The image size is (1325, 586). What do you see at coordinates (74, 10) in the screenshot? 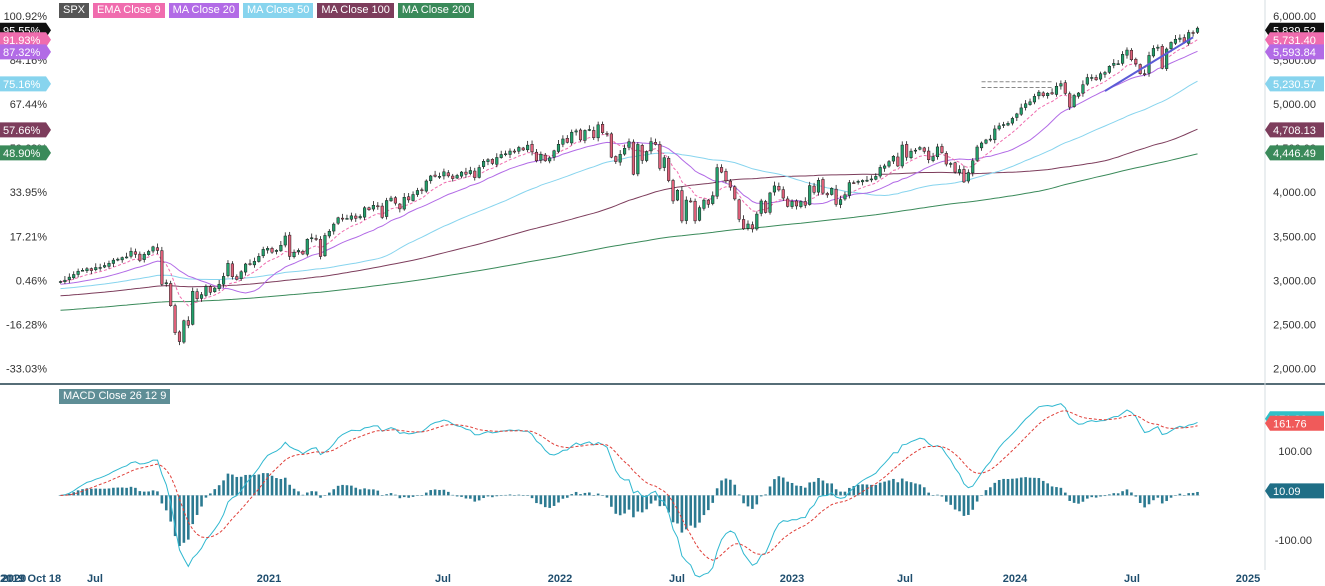
I see `legend-spx: SPX` at bounding box center [74, 10].